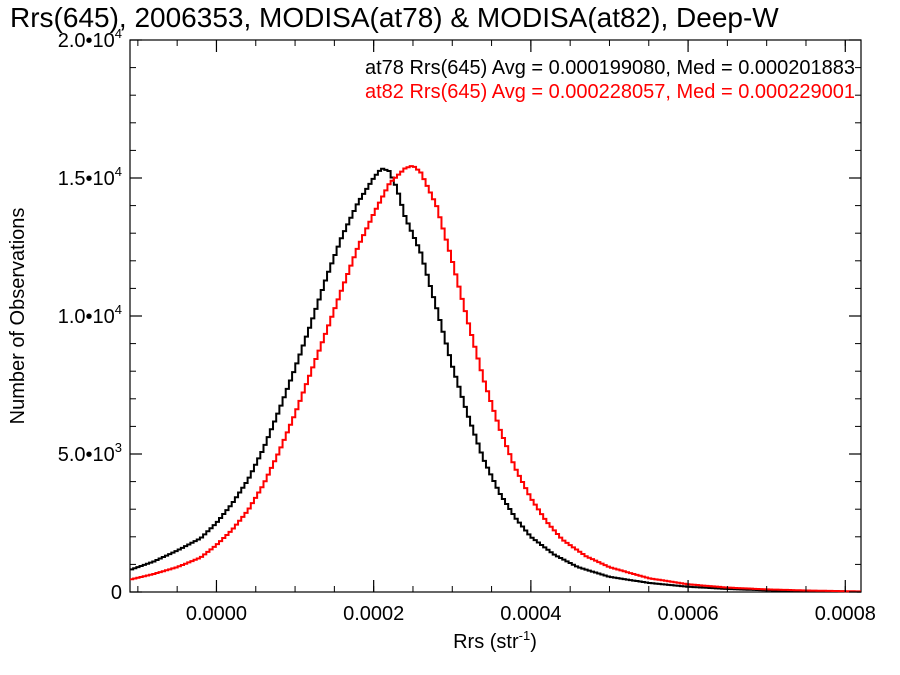 Image resolution: width=900 pixels, height=675 pixels. I want to click on y-tick-label-1: 5.0•103, so click(90, 453).